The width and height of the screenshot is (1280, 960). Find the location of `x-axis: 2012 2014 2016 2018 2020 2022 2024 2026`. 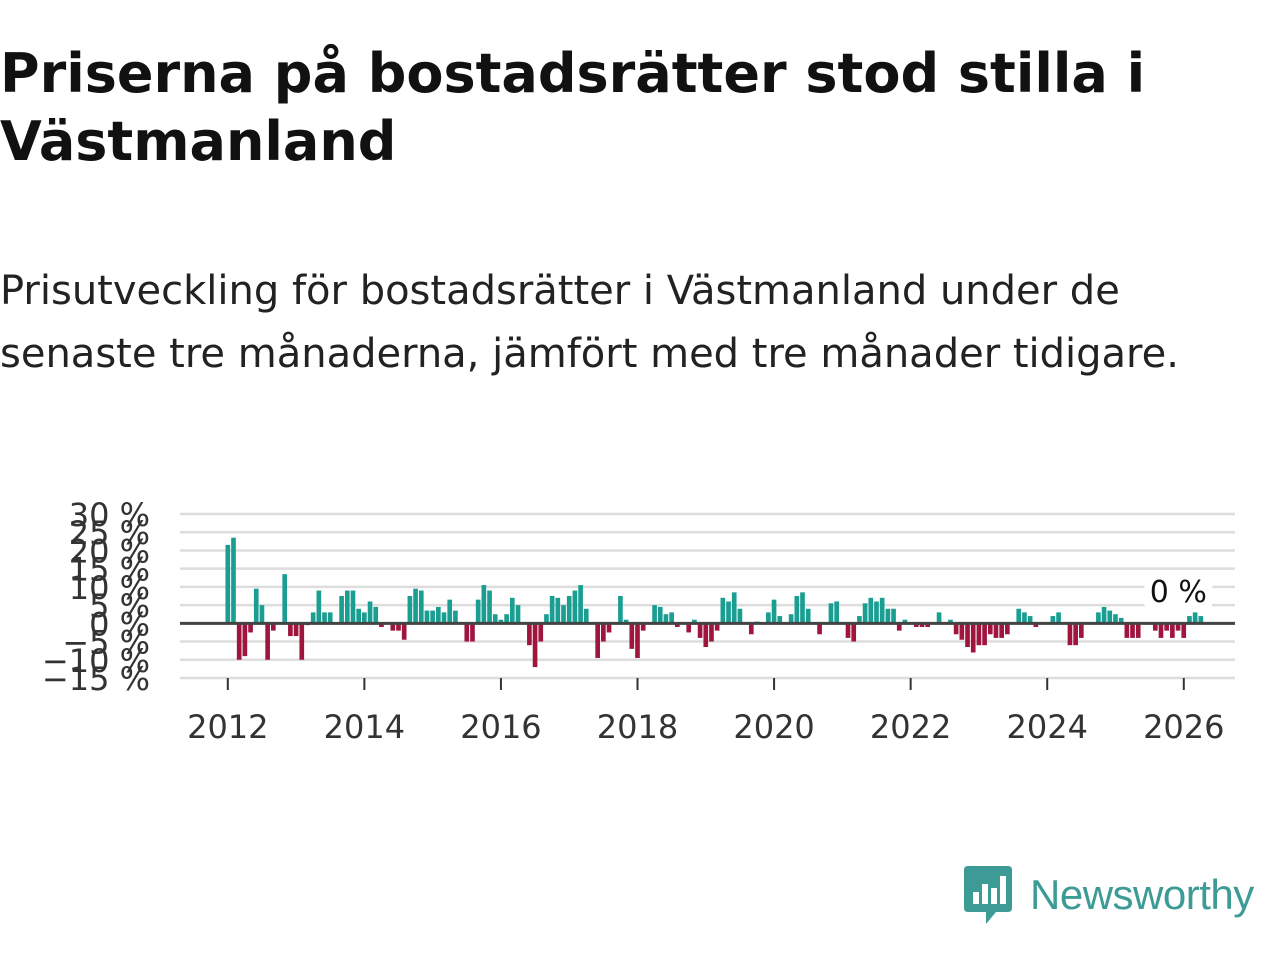

x-axis: 2012 2014 2016 2018 2020 2022 2024 2026 is located at coordinates (706, 712).